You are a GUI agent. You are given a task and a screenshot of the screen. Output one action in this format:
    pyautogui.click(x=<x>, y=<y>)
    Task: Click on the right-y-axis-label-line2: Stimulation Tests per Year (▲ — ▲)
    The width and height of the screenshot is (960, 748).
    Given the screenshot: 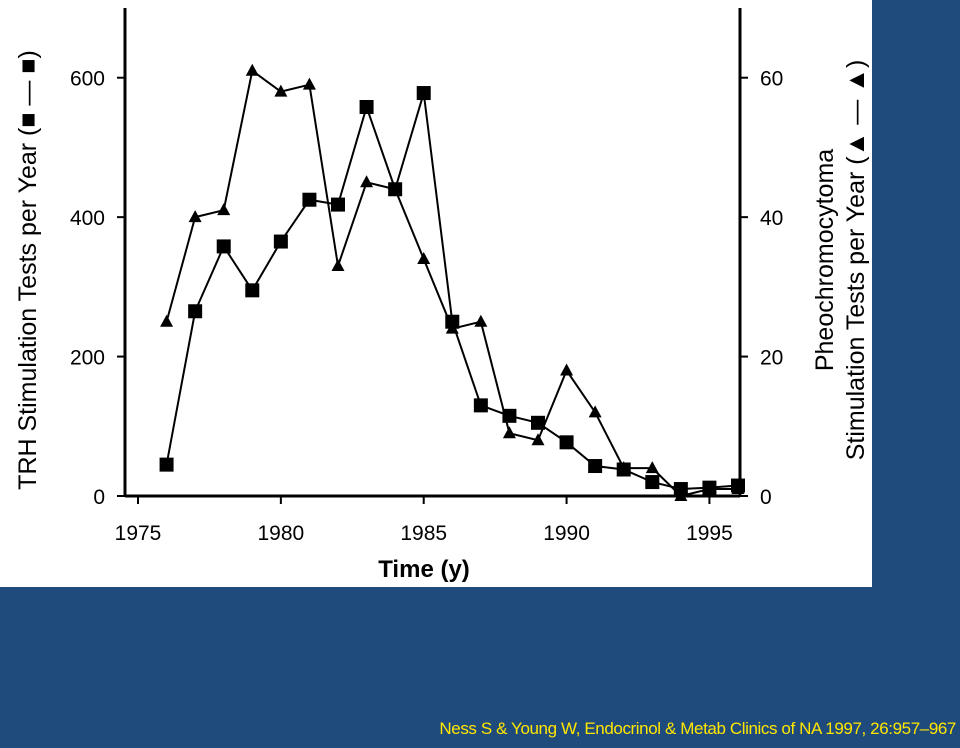 What is the action you would take?
    pyautogui.click(x=856, y=260)
    